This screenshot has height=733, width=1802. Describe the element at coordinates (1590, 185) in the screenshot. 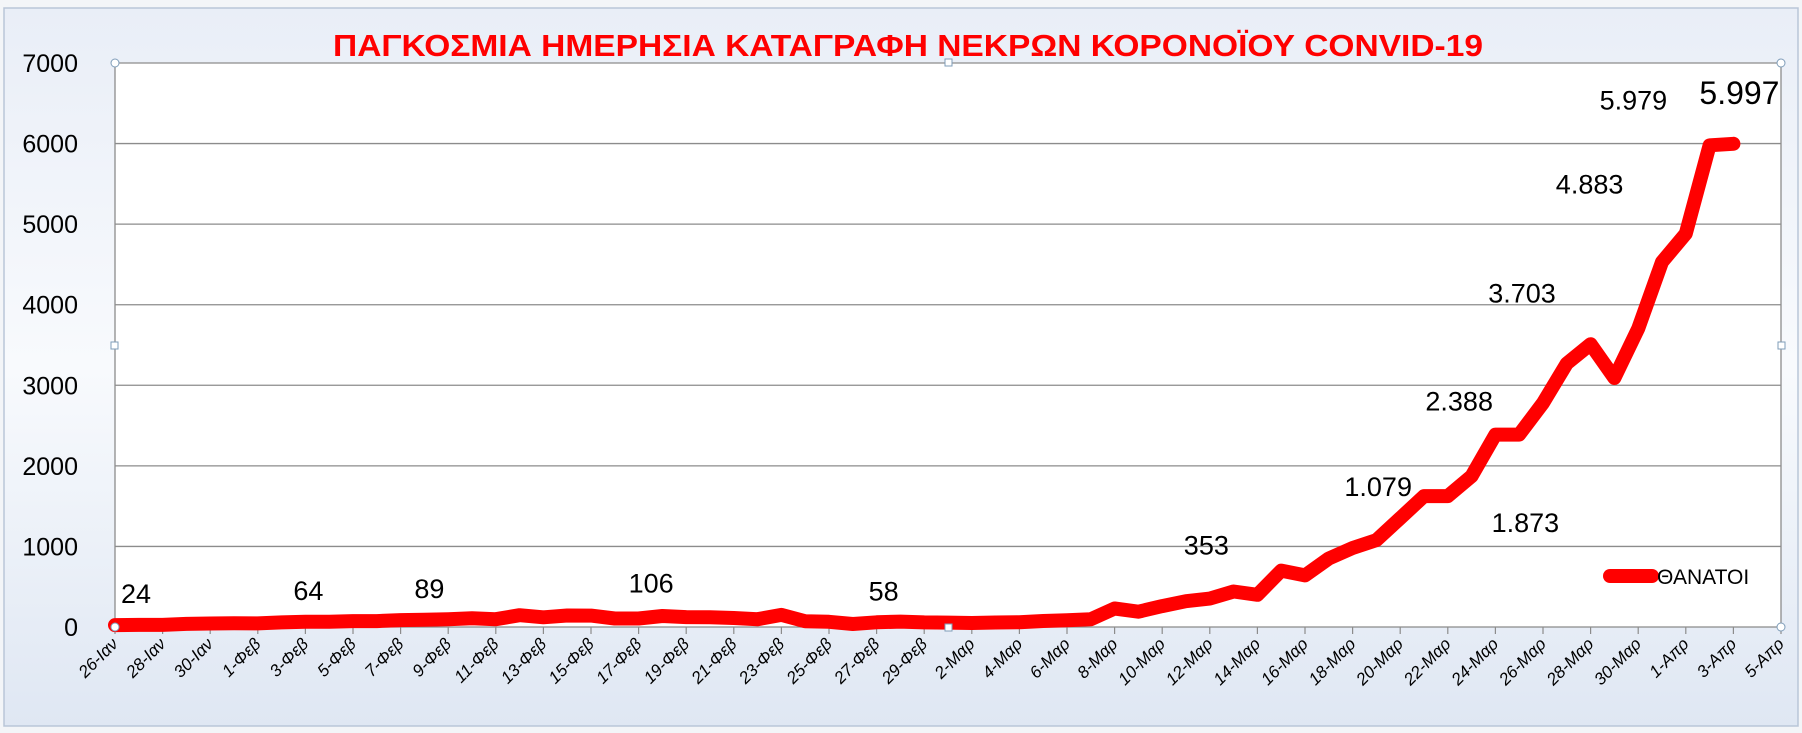

I see `data-label: 4.883` at that location.